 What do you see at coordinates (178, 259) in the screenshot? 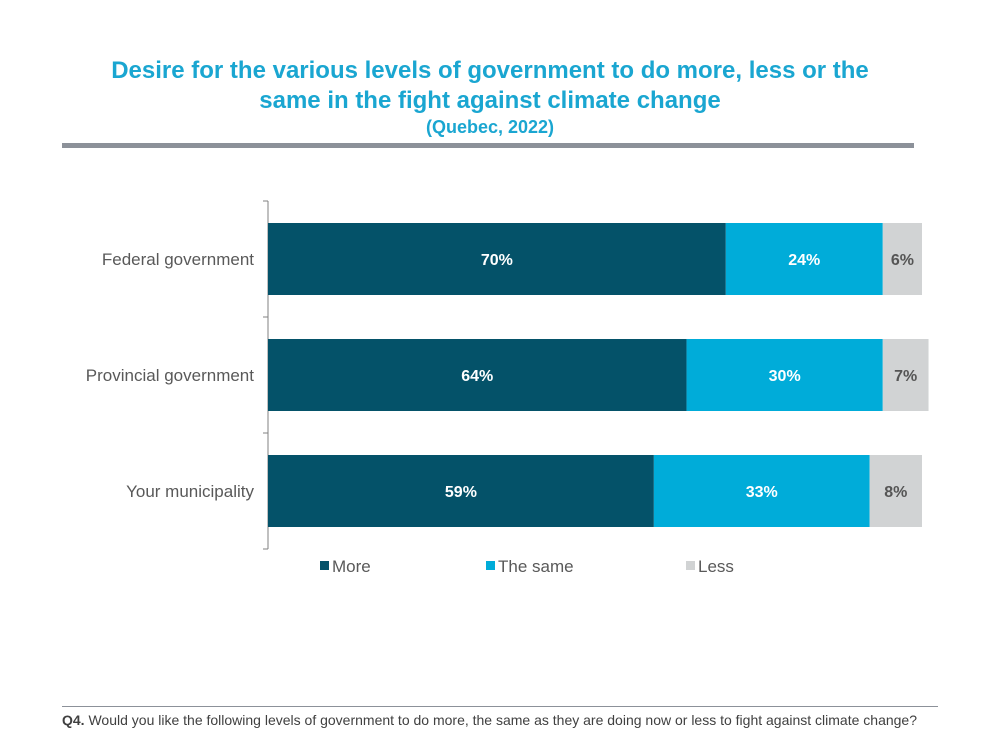
I see `category-label: Federal government` at bounding box center [178, 259].